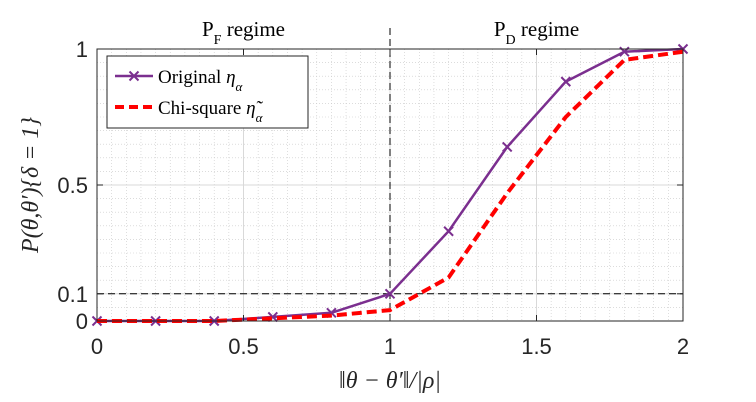 This screenshot has width=756, height=402. What do you see at coordinates (82, 321) in the screenshot?
I see `y-tick-label: 0` at bounding box center [82, 321].